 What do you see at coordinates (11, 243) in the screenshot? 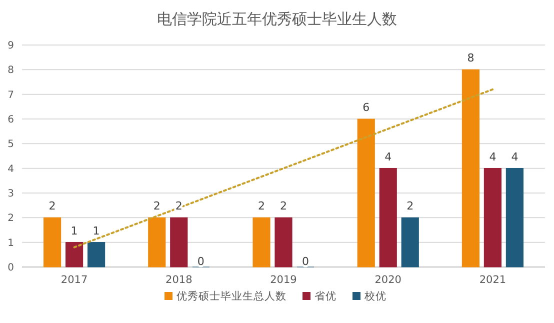
I see `y-tick-label: 1` at bounding box center [11, 243].